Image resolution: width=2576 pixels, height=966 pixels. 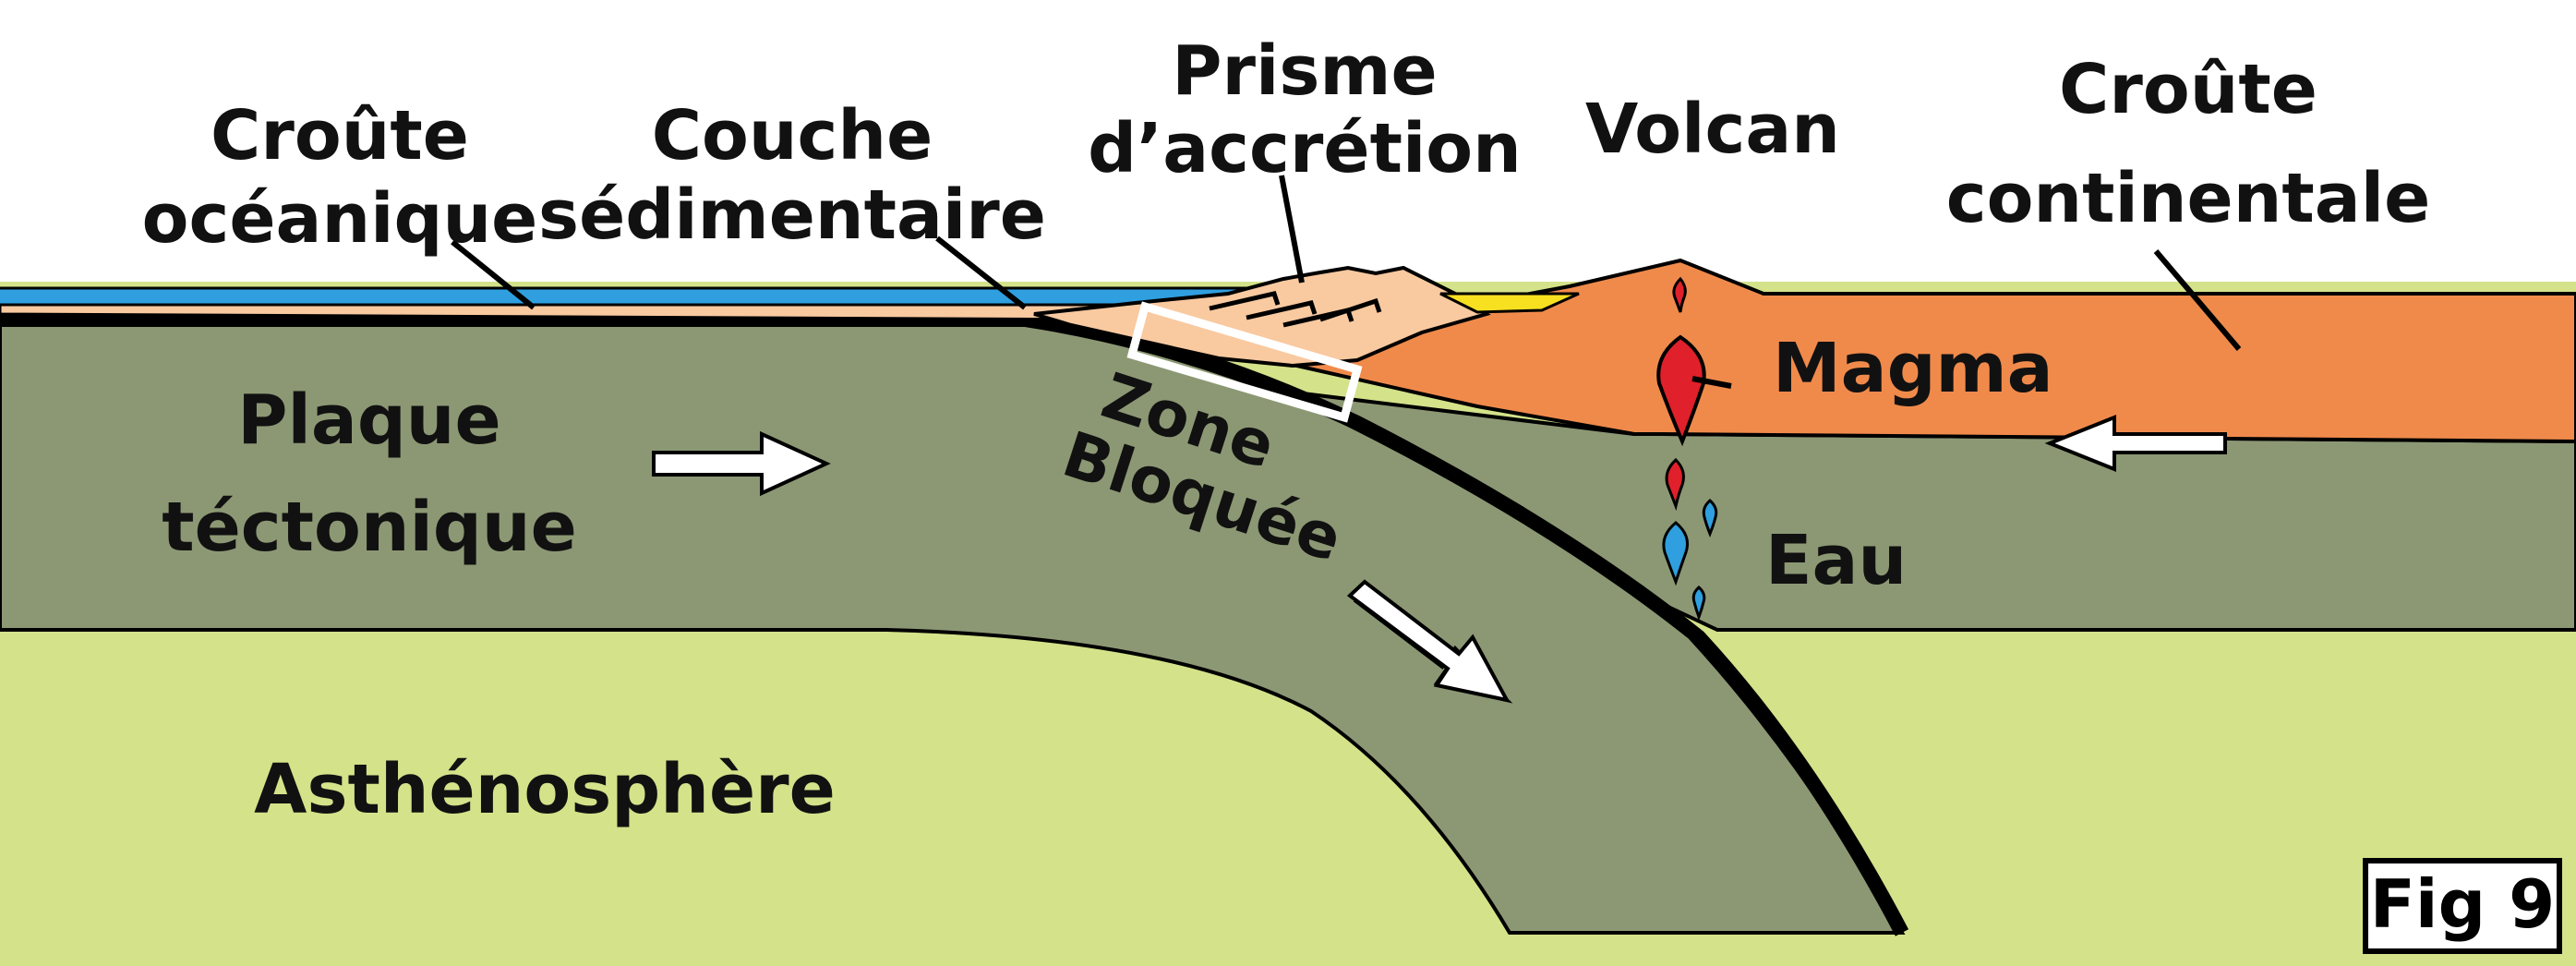 I want to click on ocean-layer, so click(x=637, y=296).